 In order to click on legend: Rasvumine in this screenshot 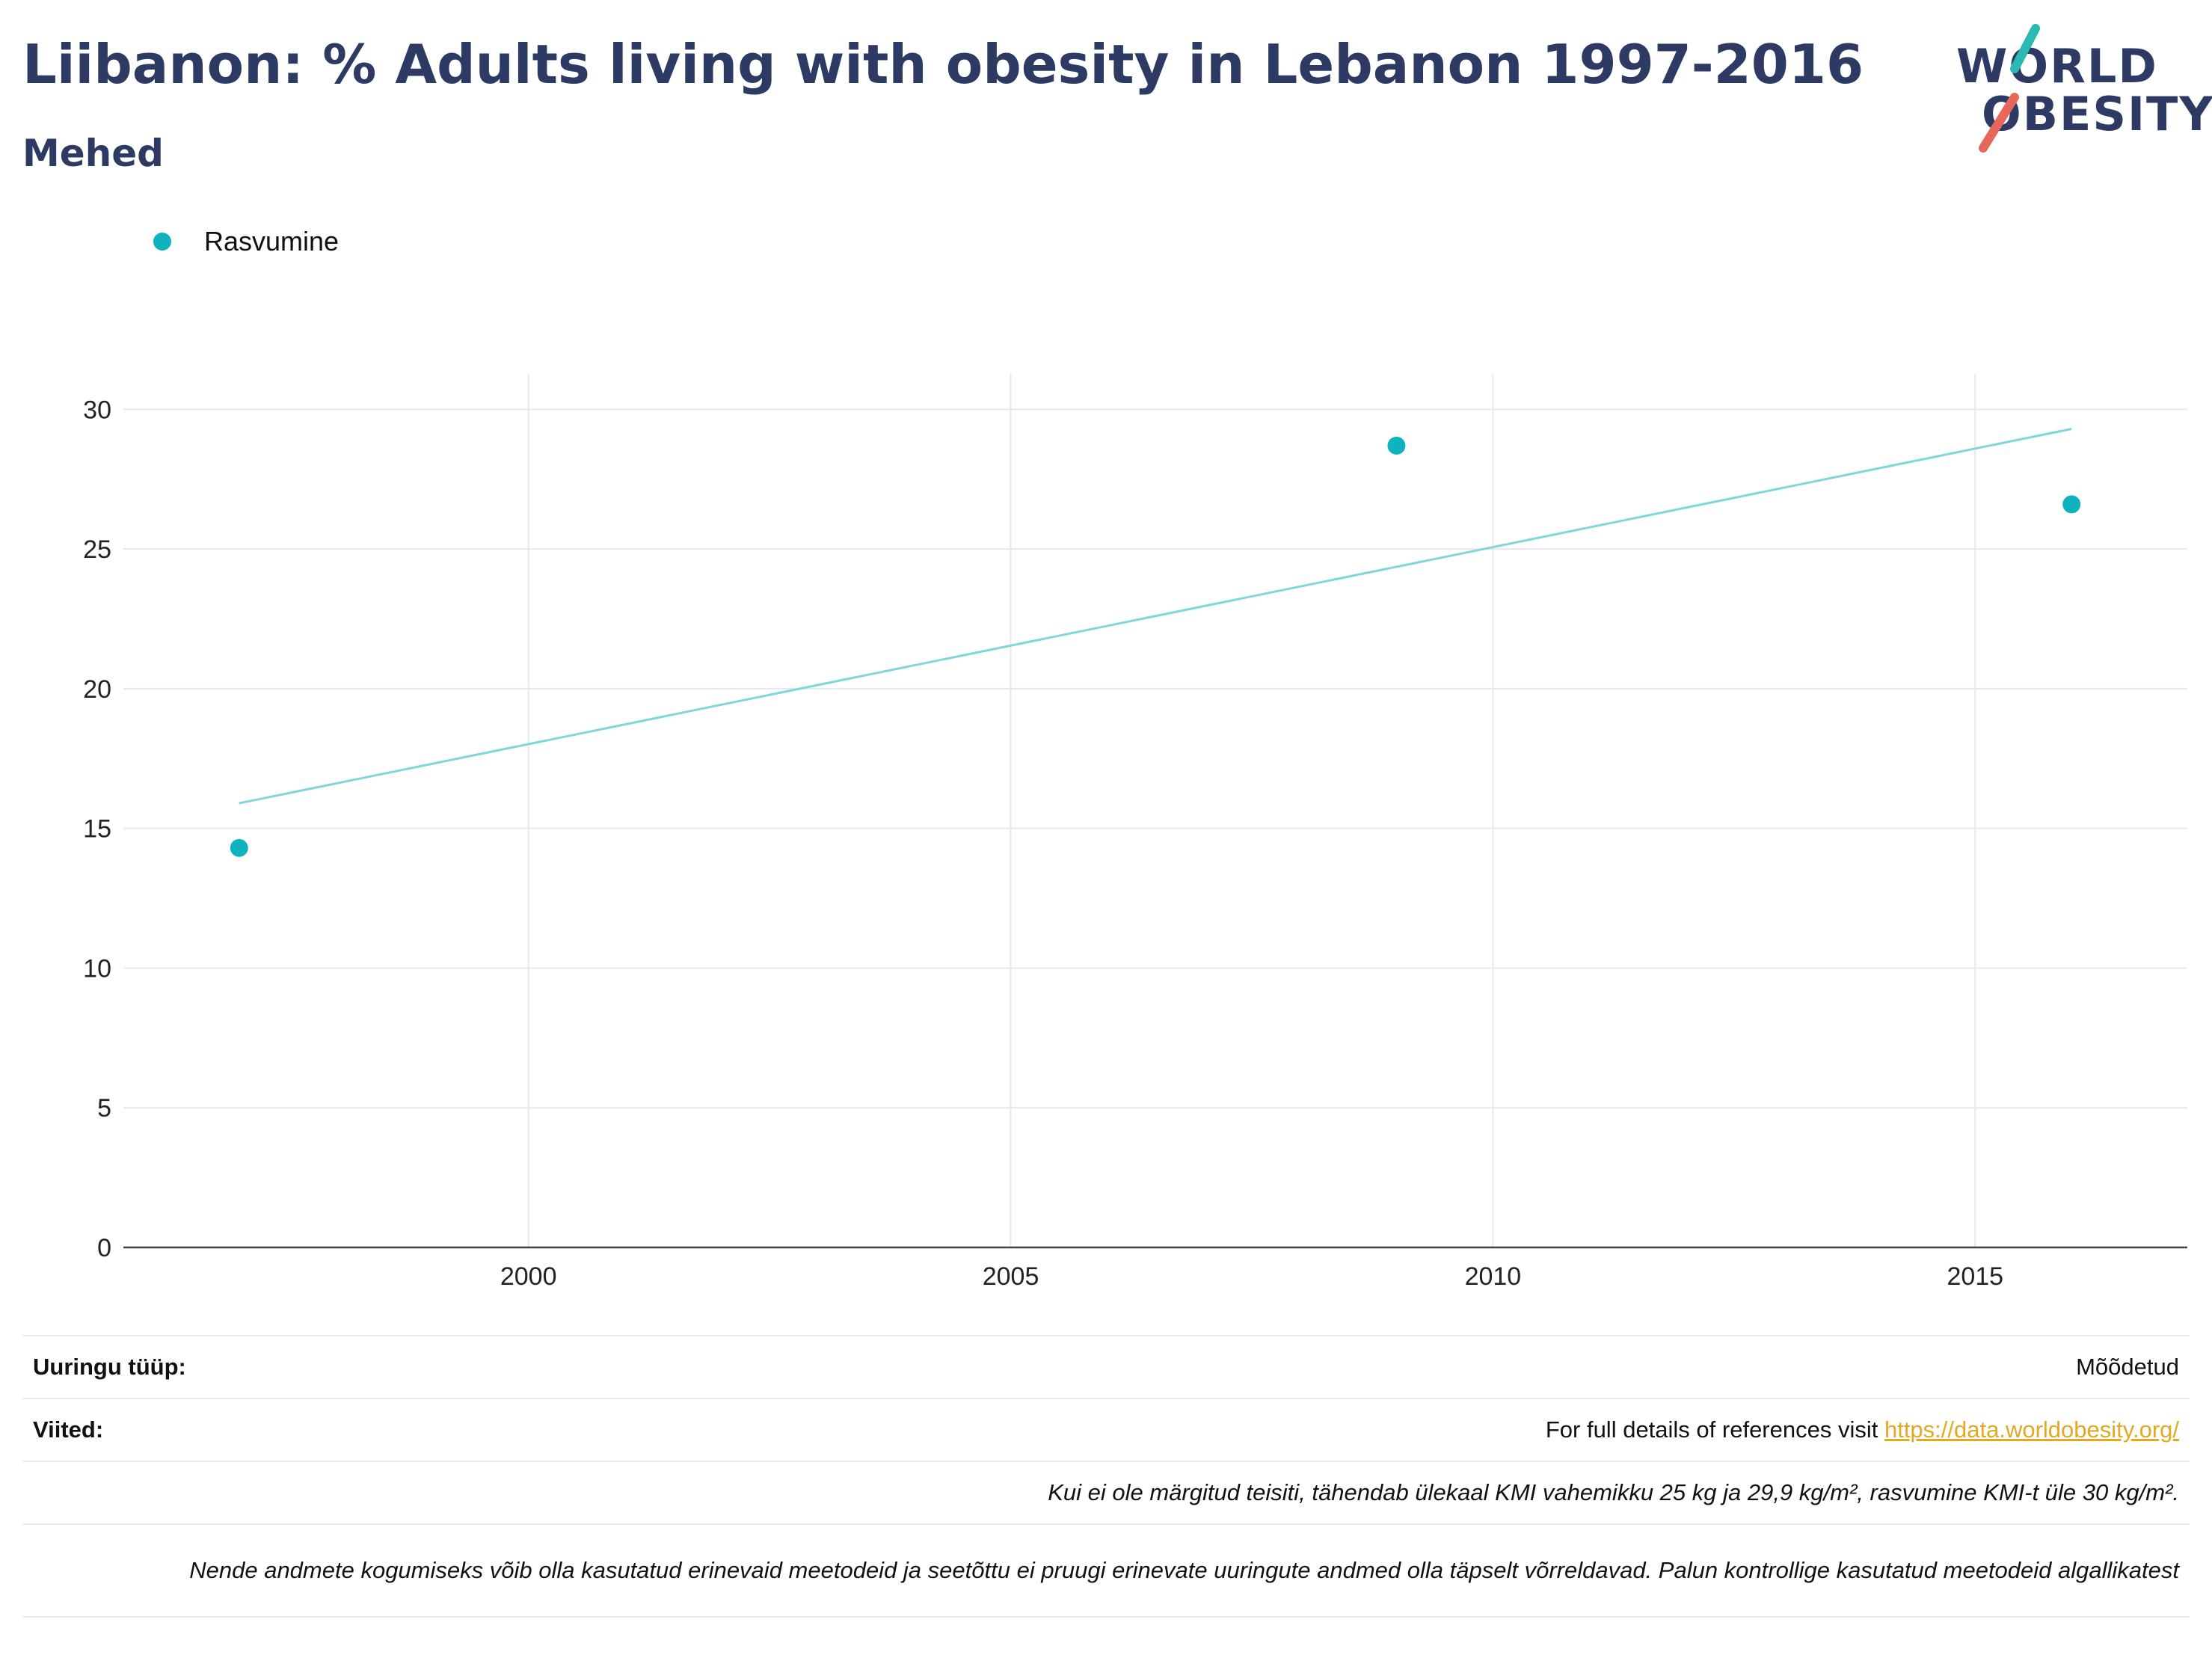, I will do `click(246, 241)`.